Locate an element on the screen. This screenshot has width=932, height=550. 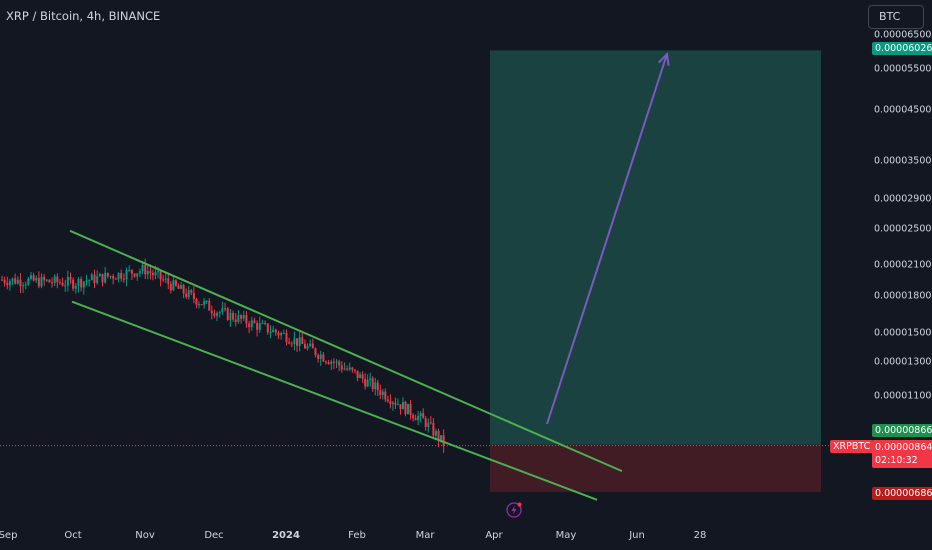
time-axis-label: Nov is located at coordinates (145, 535).